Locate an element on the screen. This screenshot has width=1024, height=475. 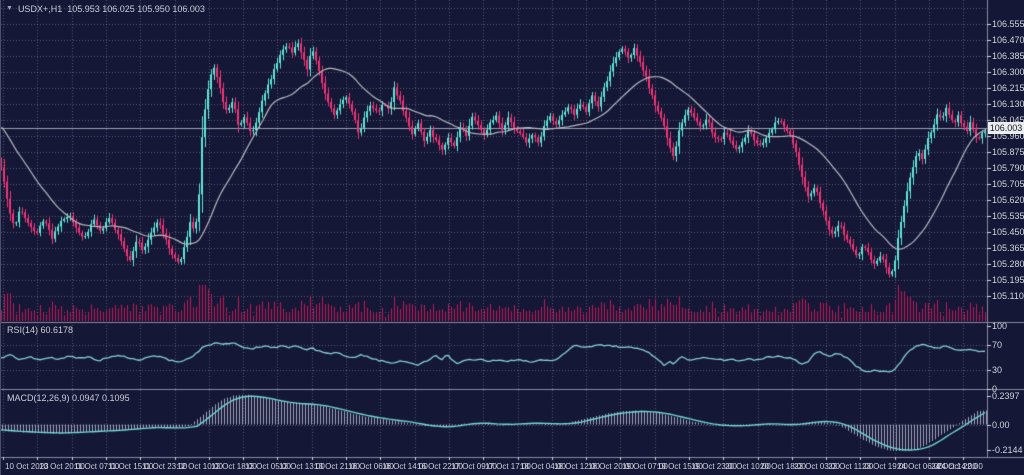
price-axis-label: 105.705 is located at coordinates (1008, 184).